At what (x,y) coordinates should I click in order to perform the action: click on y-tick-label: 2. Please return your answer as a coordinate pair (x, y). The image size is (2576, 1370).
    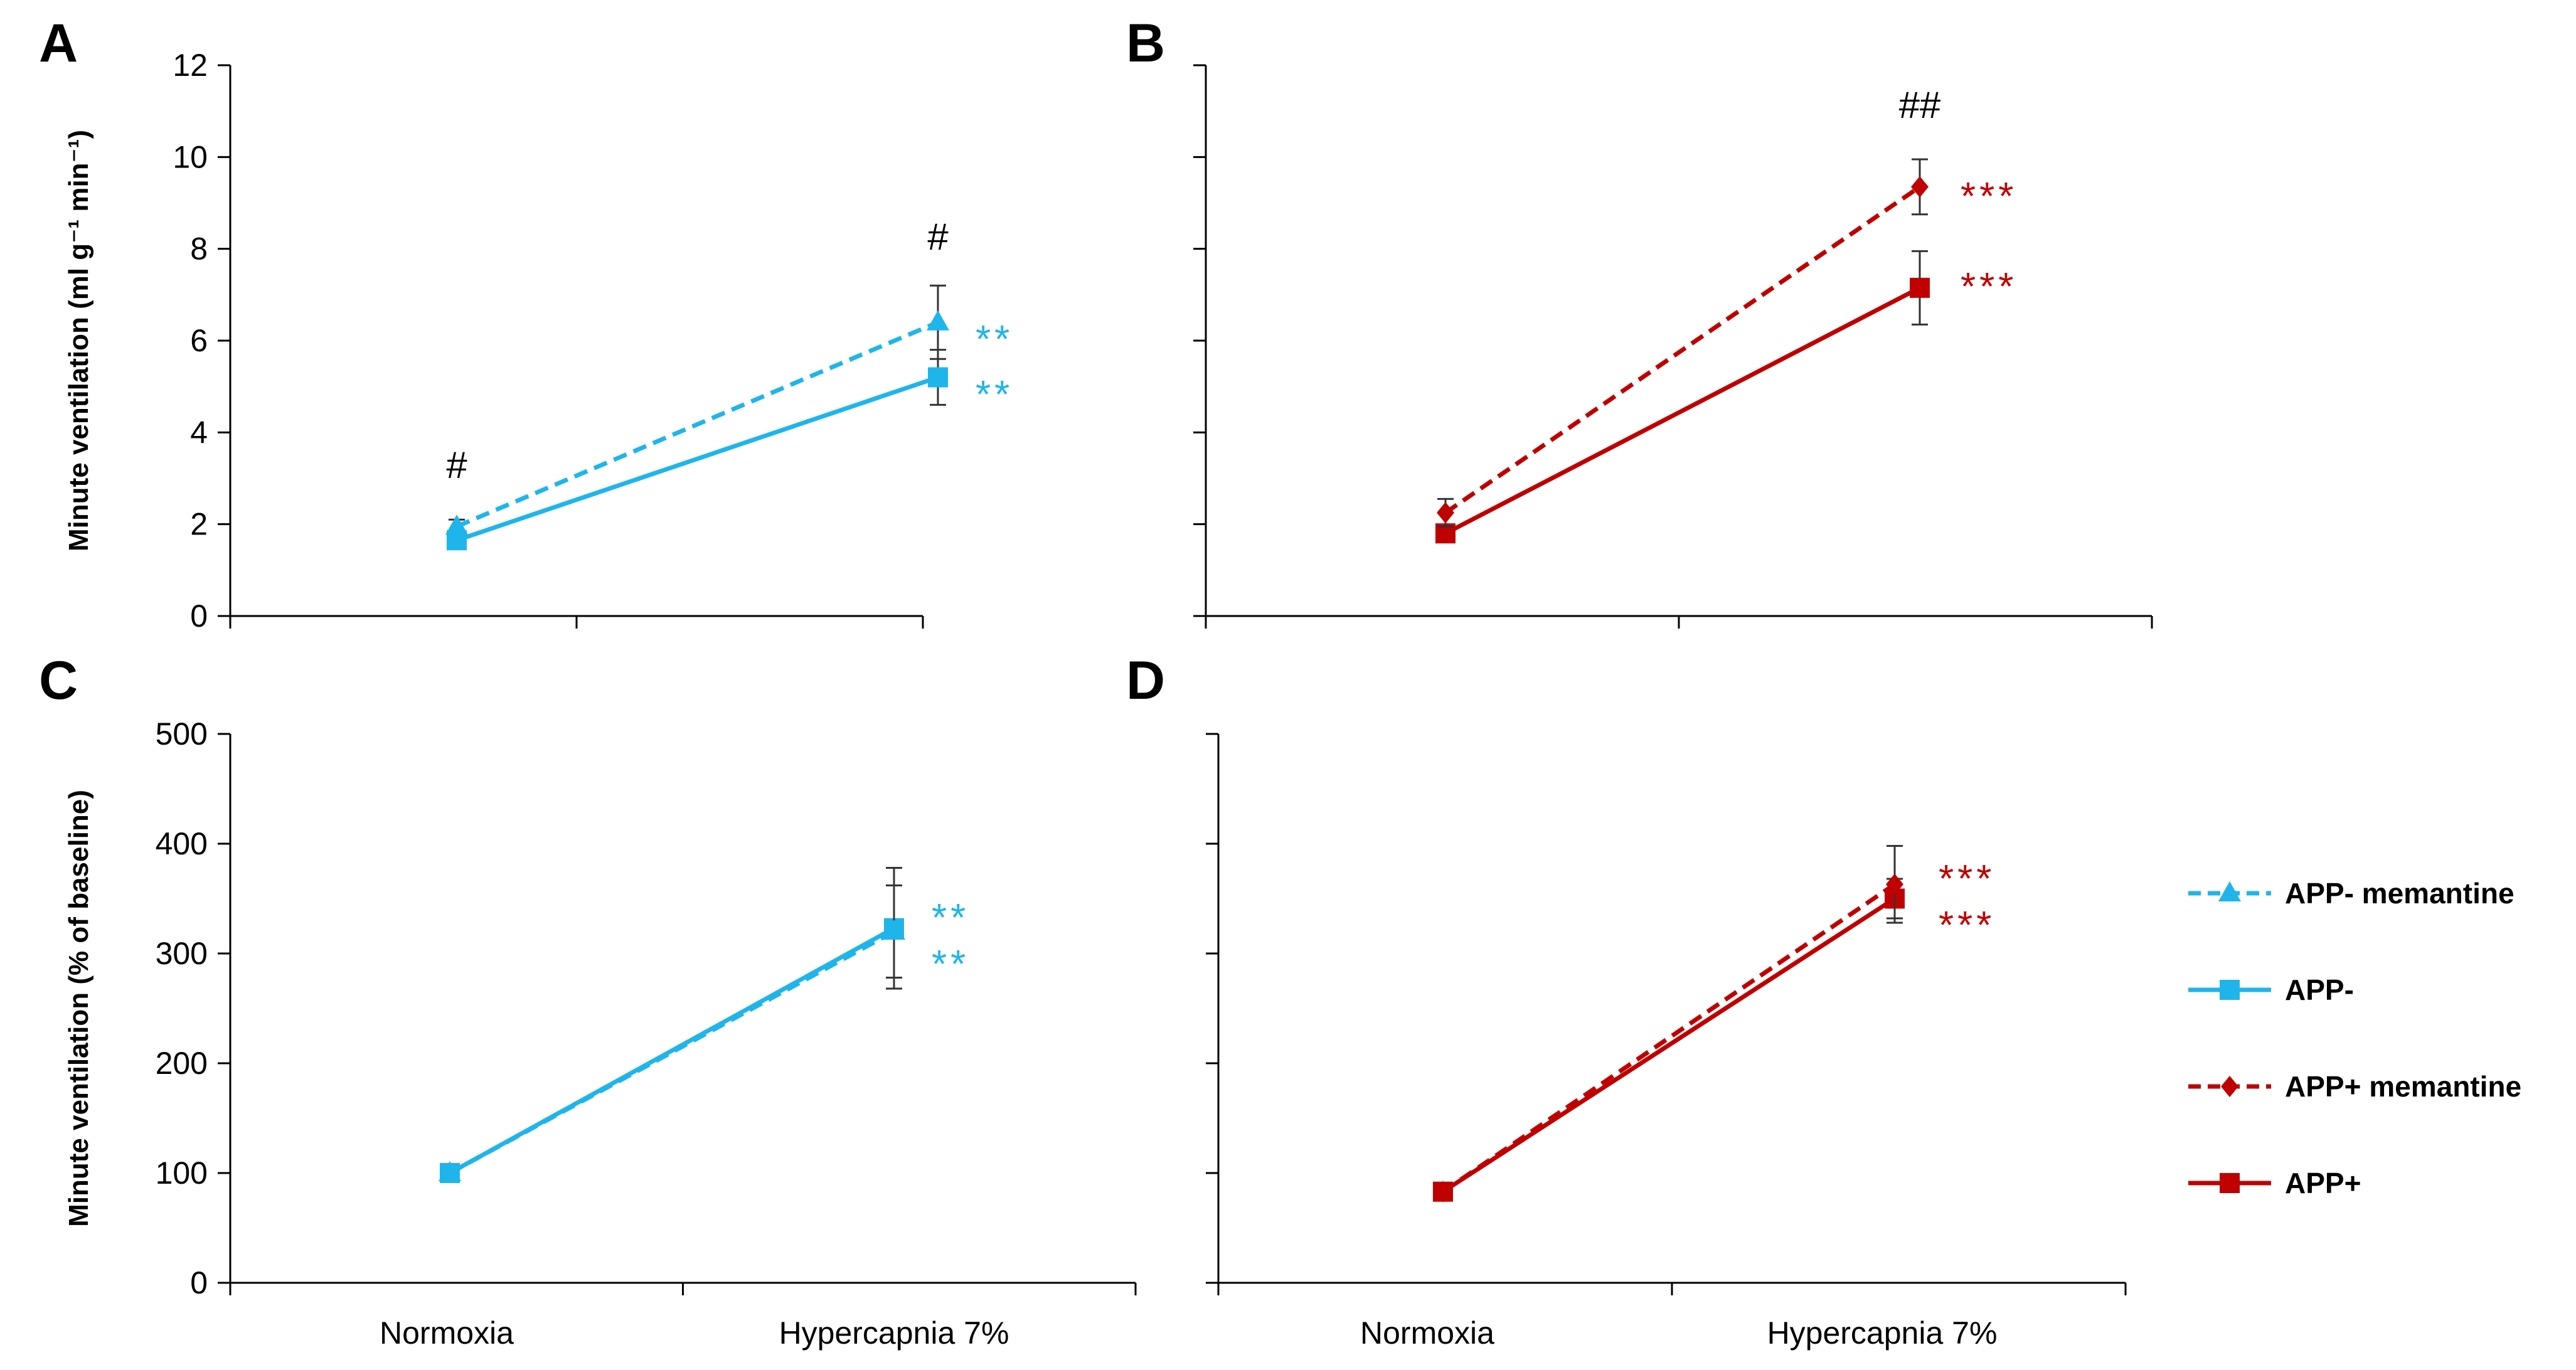
    Looking at the image, I should click on (199, 524).